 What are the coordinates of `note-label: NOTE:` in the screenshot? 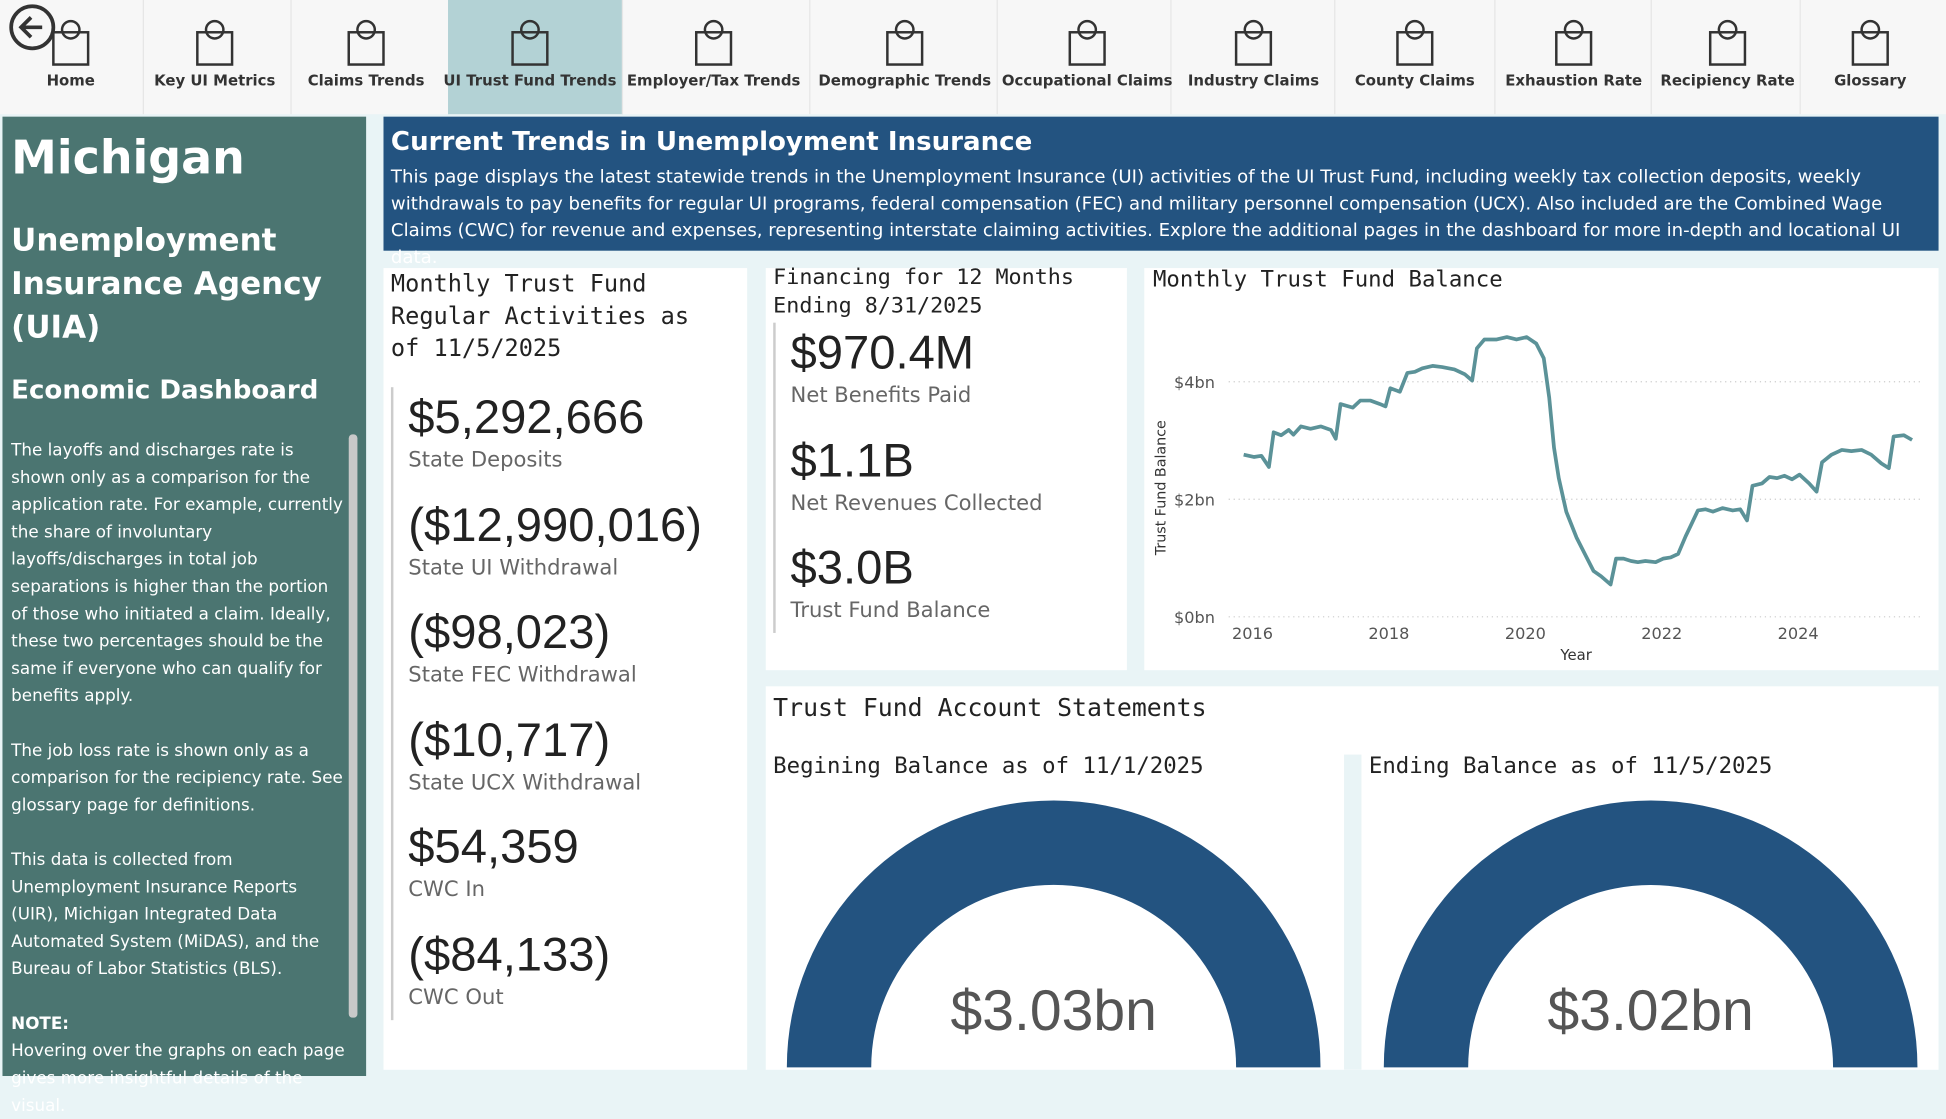 It's located at (40, 1023).